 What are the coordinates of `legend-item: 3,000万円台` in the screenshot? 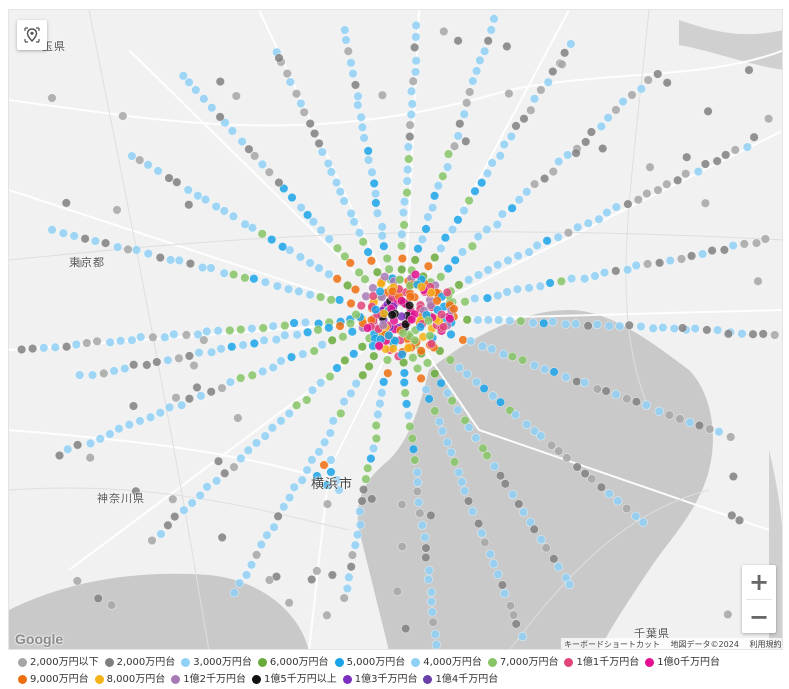 It's located at (216, 662).